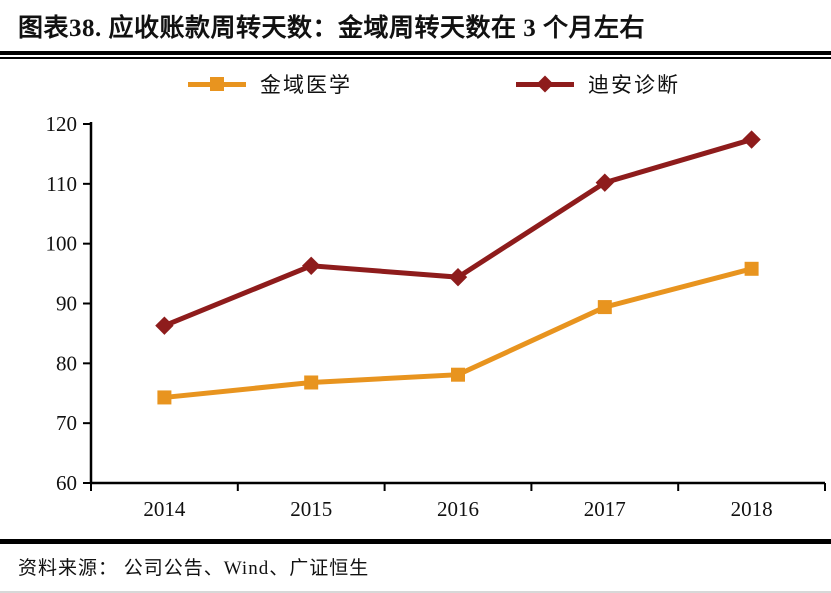  What do you see at coordinates (415, 55) in the screenshot?
I see `title-divider` at bounding box center [415, 55].